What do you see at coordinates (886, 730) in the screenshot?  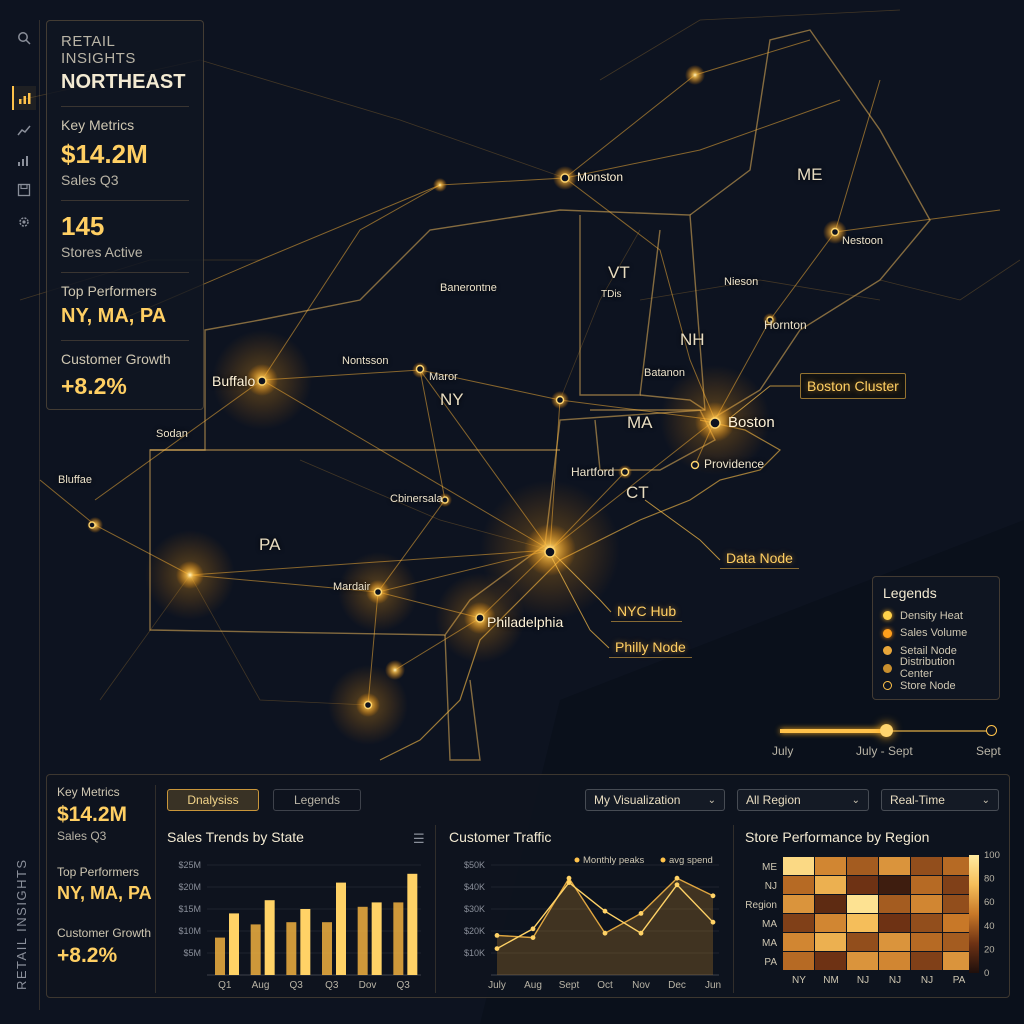 I see `timeline-handle` at bounding box center [886, 730].